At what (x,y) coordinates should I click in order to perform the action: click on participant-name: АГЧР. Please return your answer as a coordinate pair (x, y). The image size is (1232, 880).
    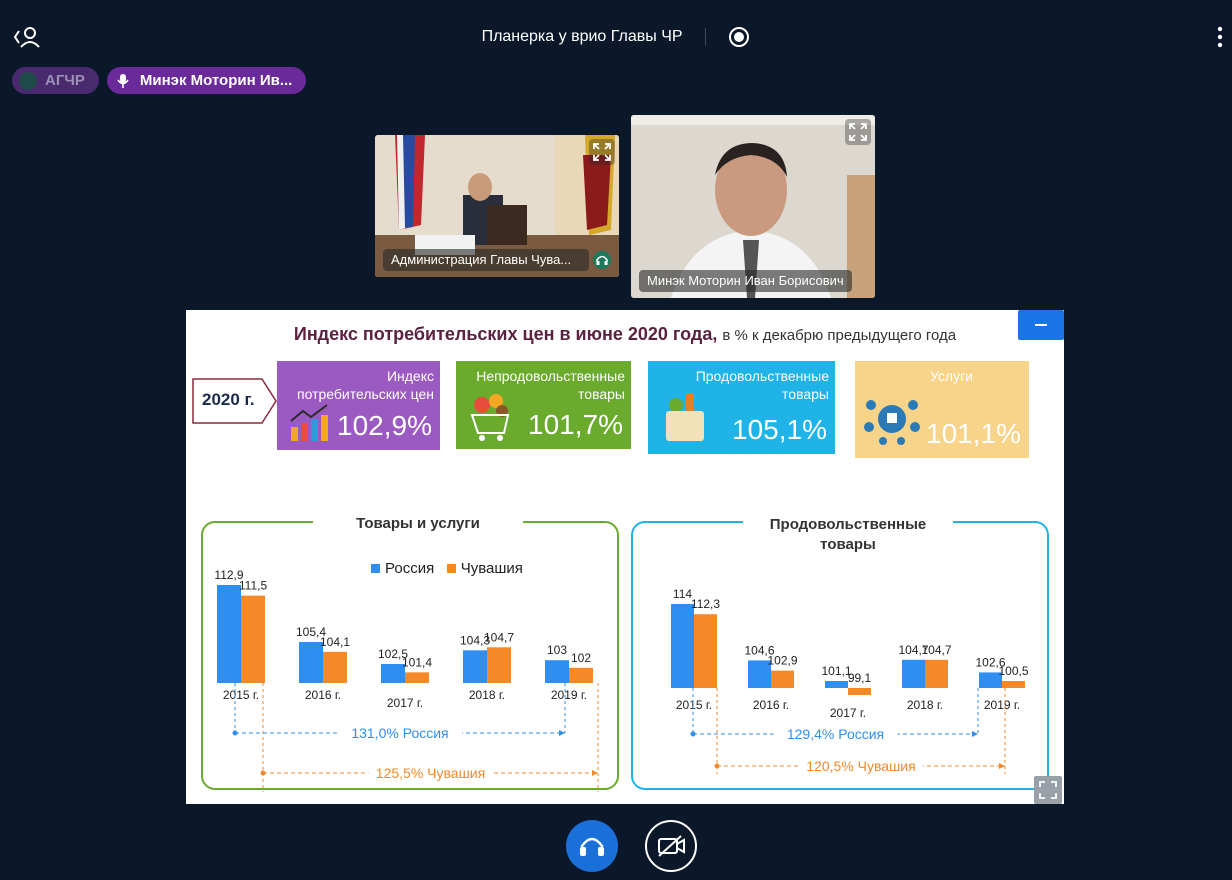
    Looking at the image, I should click on (65, 80).